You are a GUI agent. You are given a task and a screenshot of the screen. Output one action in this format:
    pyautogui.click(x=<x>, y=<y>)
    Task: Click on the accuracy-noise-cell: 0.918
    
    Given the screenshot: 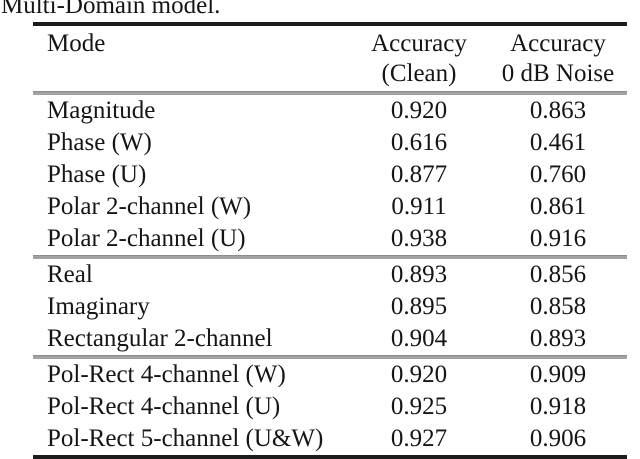 What is the action you would take?
    pyautogui.click(x=558, y=406)
    